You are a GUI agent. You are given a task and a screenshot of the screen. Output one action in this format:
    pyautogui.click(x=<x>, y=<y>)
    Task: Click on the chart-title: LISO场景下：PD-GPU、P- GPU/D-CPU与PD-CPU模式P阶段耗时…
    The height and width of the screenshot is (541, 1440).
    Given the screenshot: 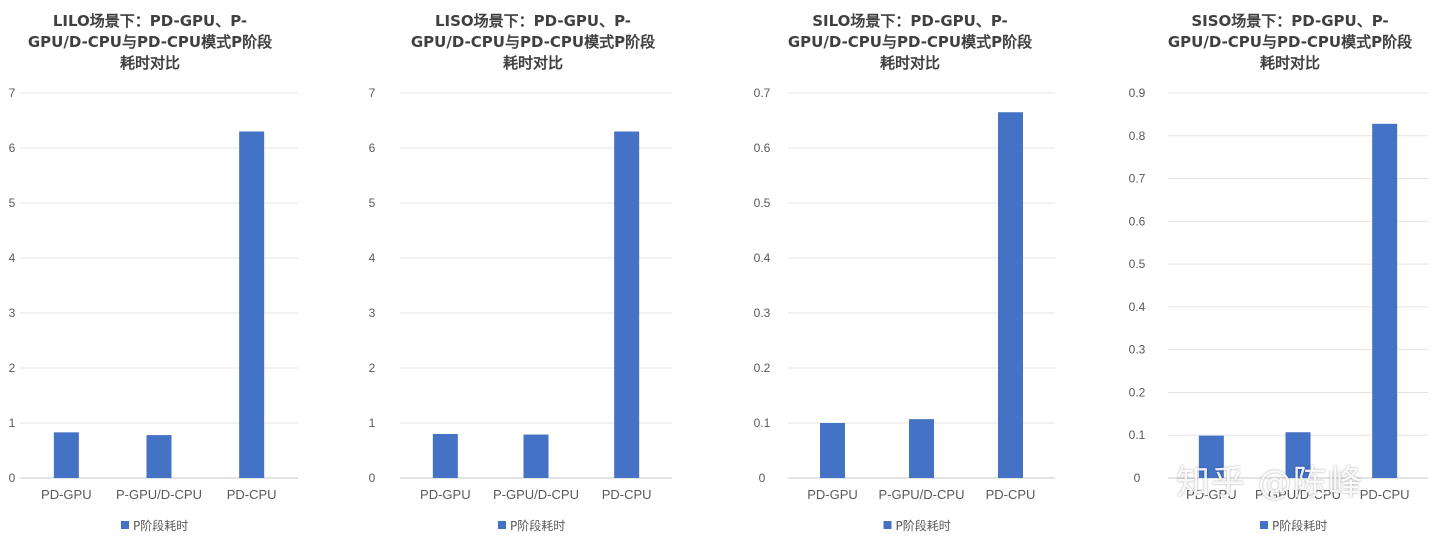 What is the action you would take?
    pyautogui.click(x=533, y=42)
    